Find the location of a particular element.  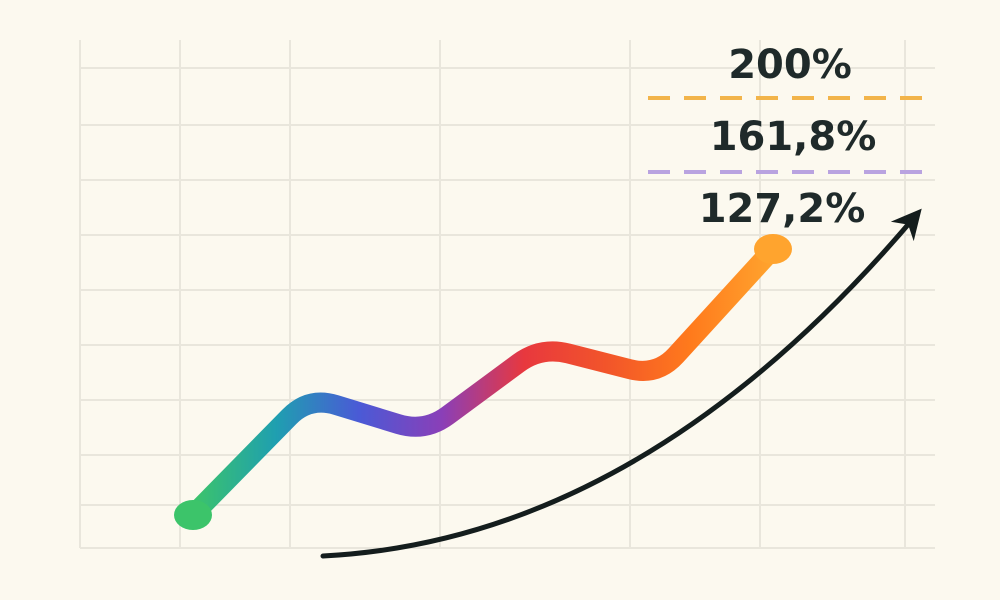

end-point is located at coordinates (773, 249).